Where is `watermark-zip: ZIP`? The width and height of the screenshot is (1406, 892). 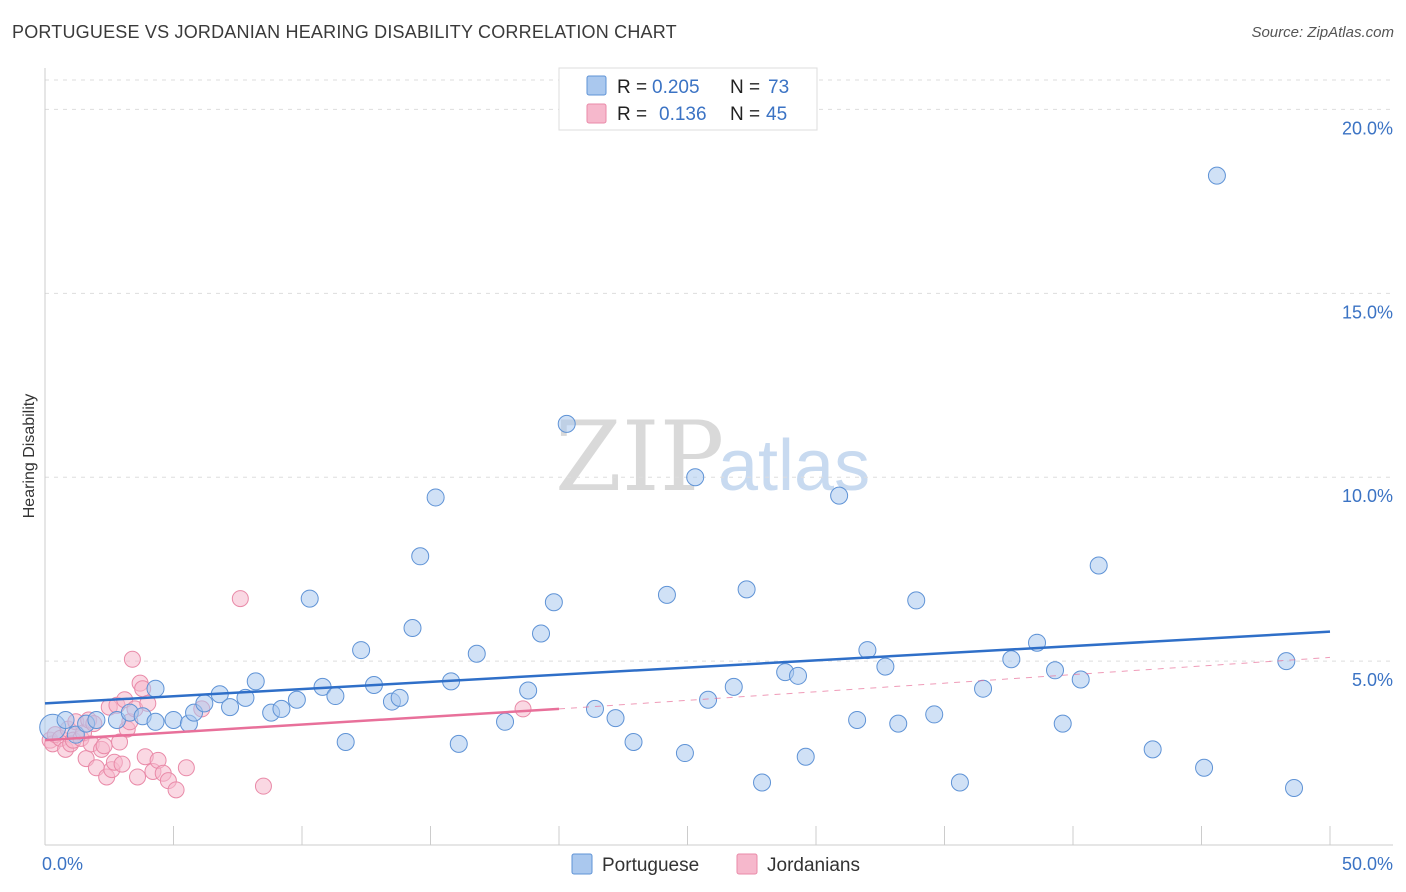 watermark-zip: ZIP is located at coordinates (639, 457).